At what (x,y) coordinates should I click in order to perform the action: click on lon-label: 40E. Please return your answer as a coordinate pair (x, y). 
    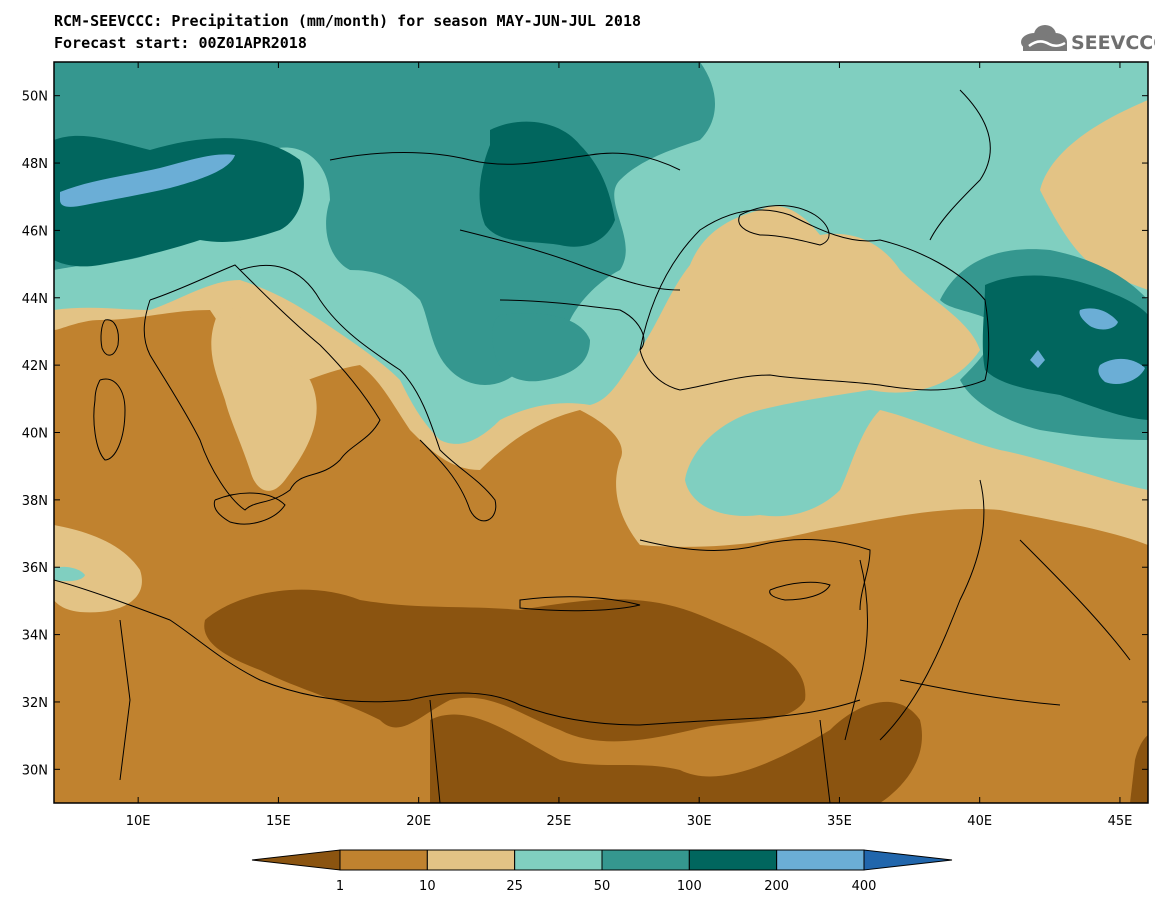
    Looking at the image, I should click on (979, 821).